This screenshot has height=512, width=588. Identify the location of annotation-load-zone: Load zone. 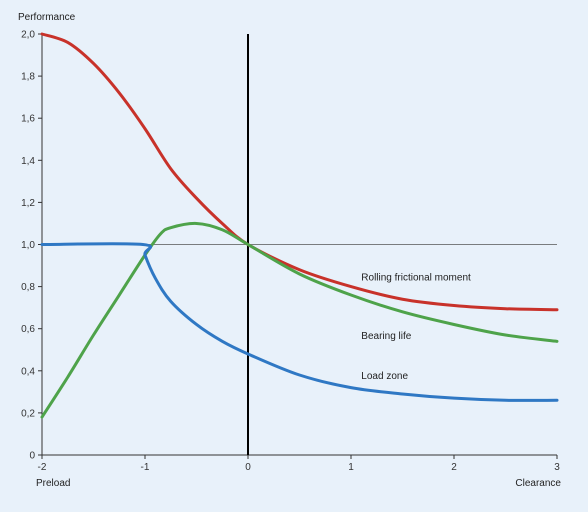
(384, 376).